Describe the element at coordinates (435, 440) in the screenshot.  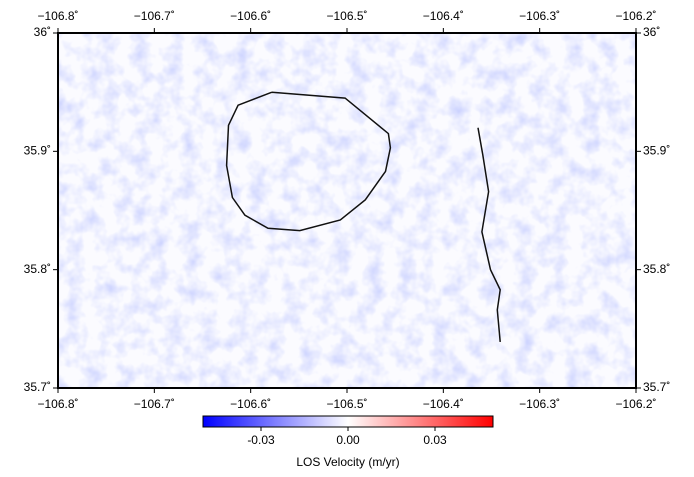
I see `colorbar-tick-label: 0.03` at that location.